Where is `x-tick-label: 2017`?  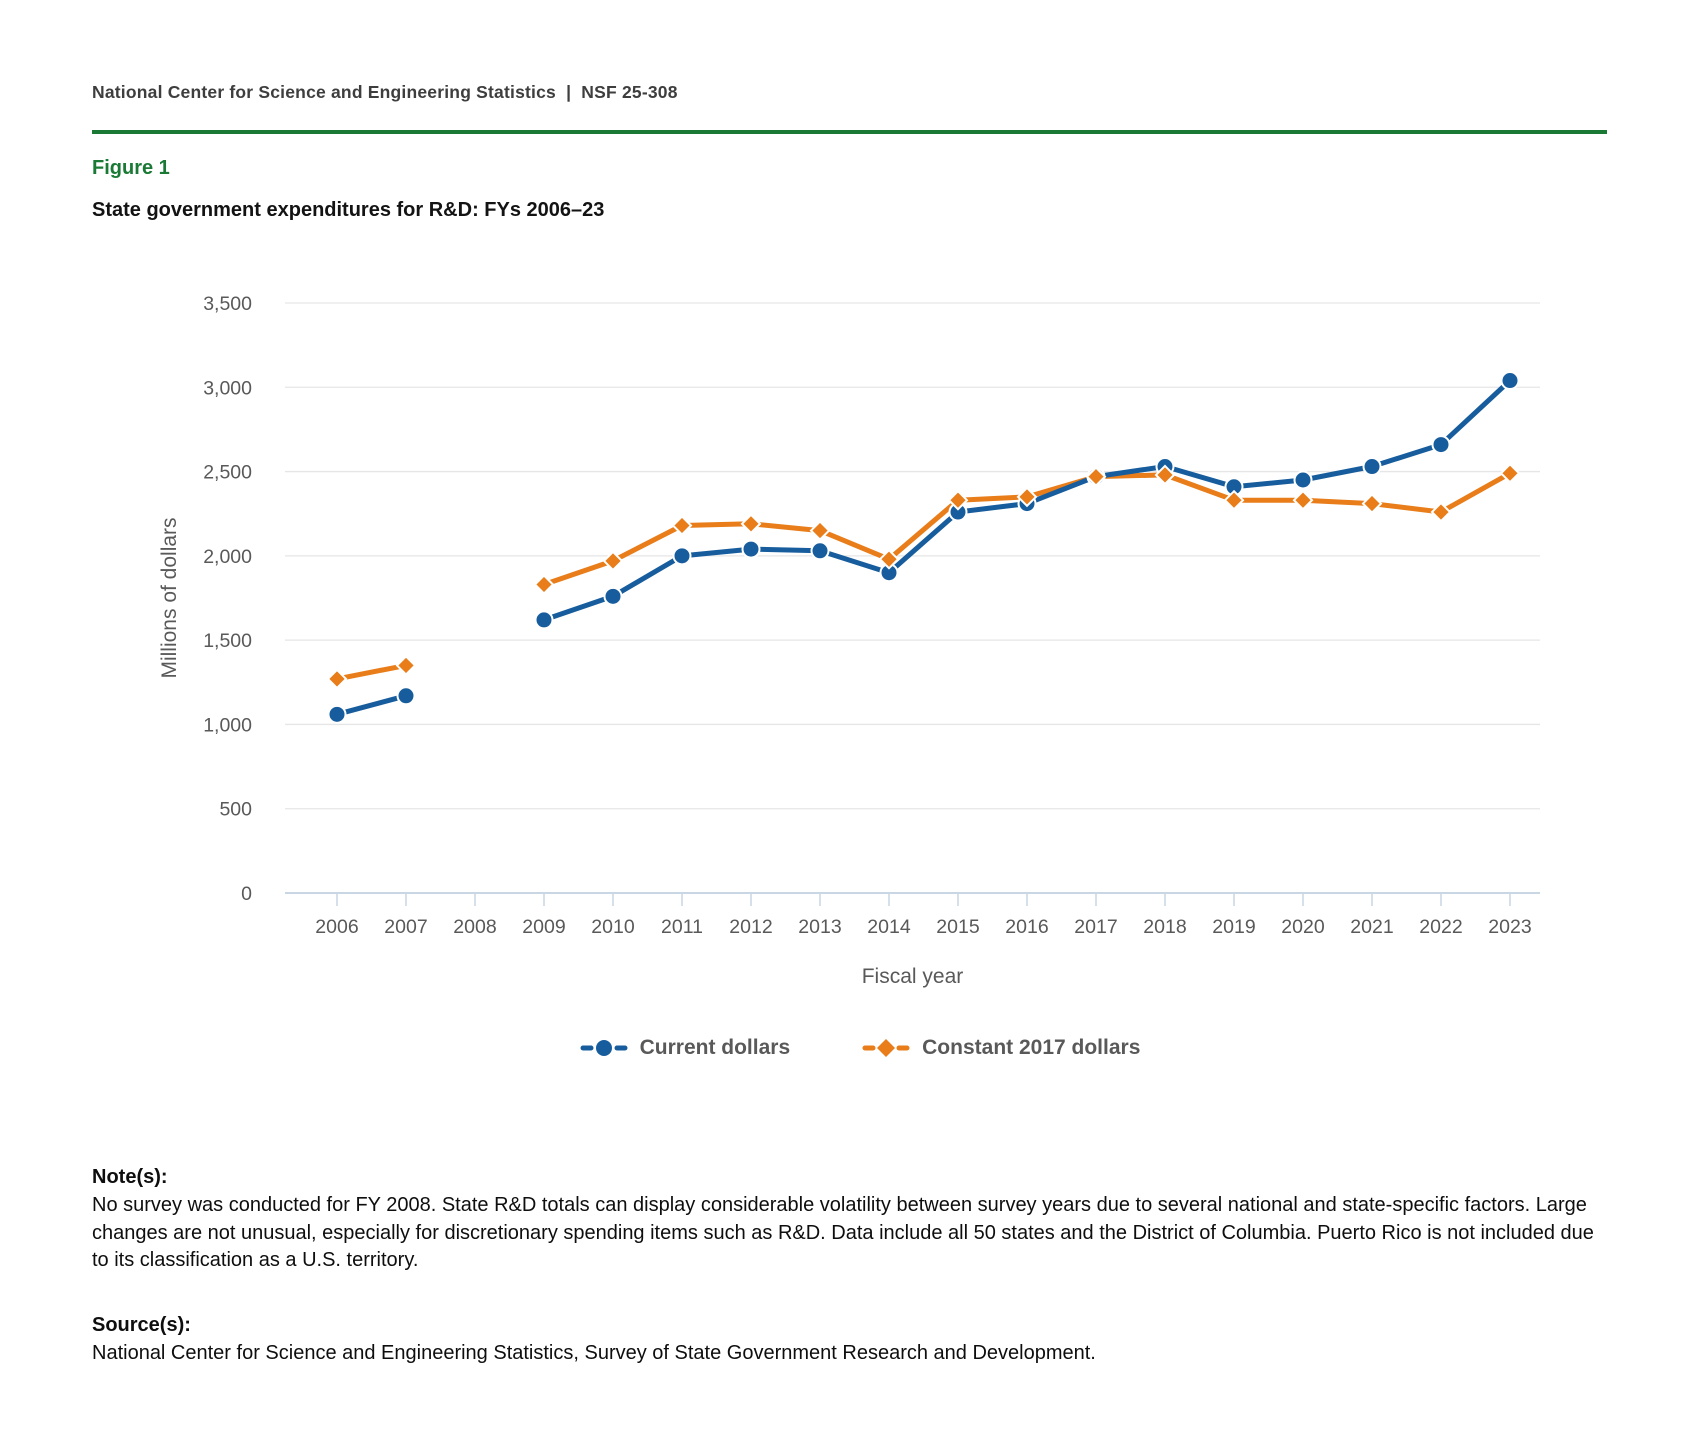 x-tick-label: 2017 is located at coordinates (1095, 927).